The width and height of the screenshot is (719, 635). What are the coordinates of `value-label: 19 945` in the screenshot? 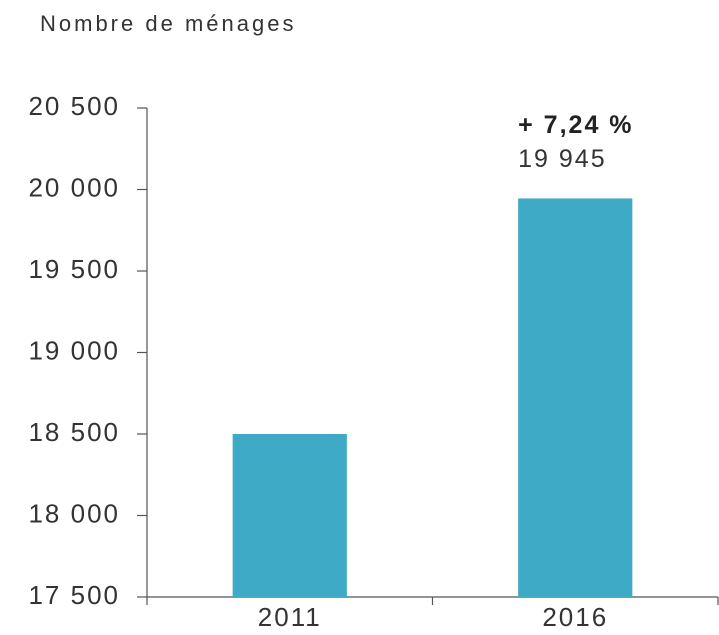 It's located at (562, 159).